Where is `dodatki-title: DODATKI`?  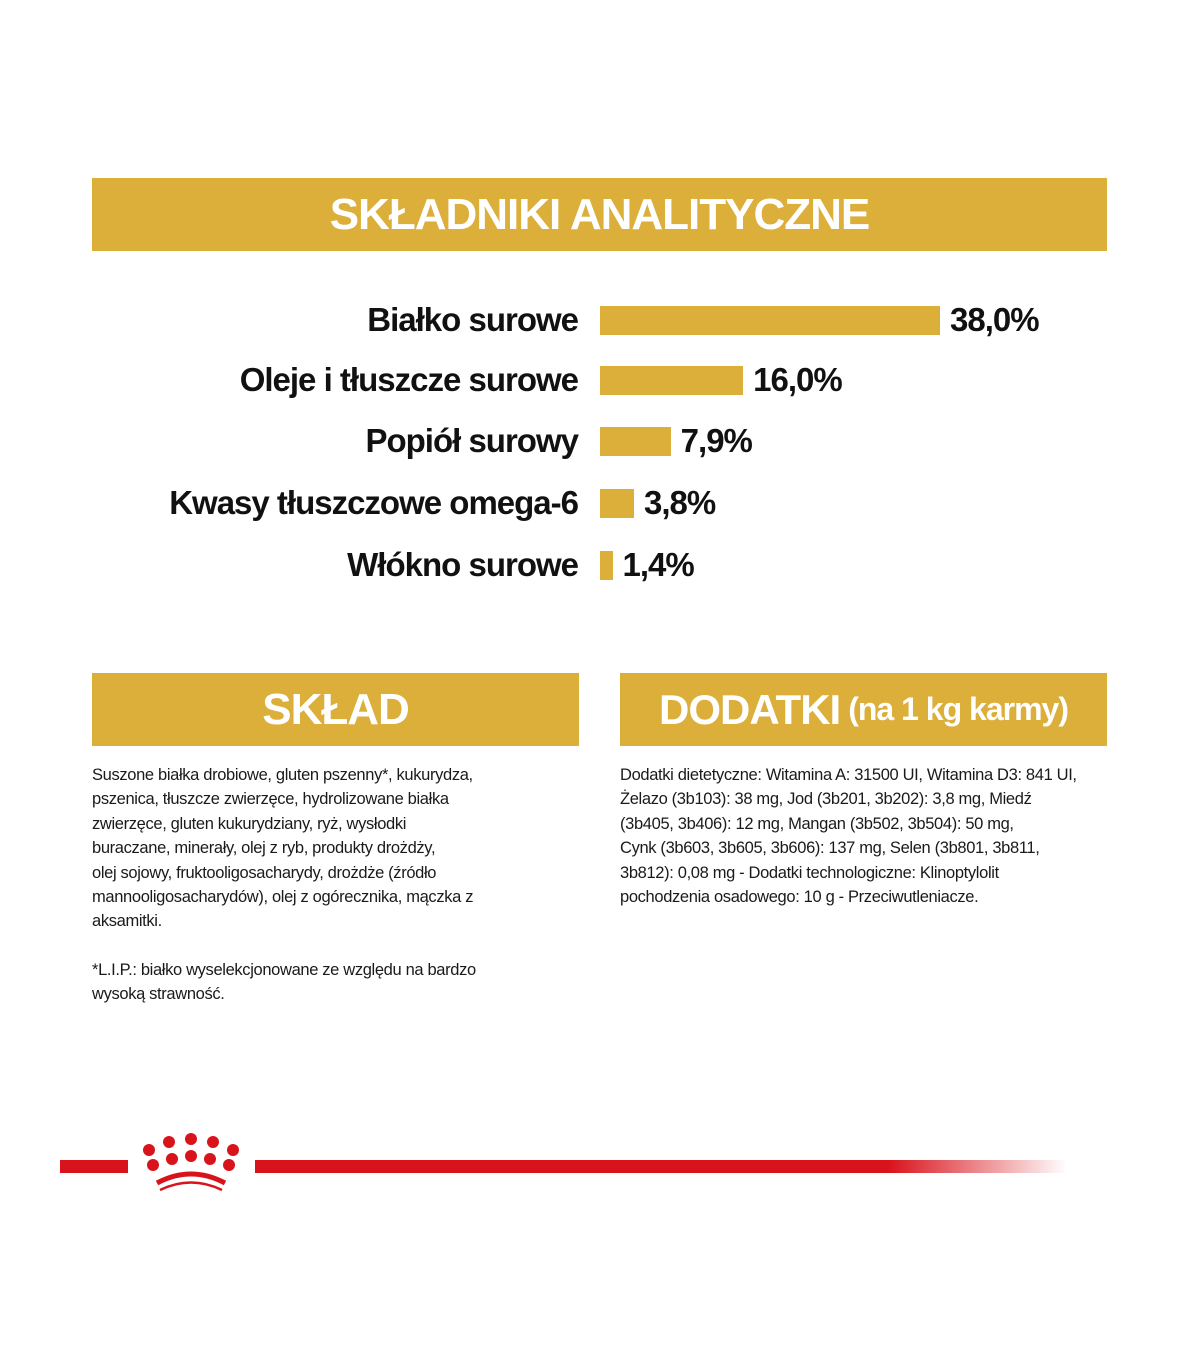
dodatki-title: DODATKI is located at coordinates (750, 709).